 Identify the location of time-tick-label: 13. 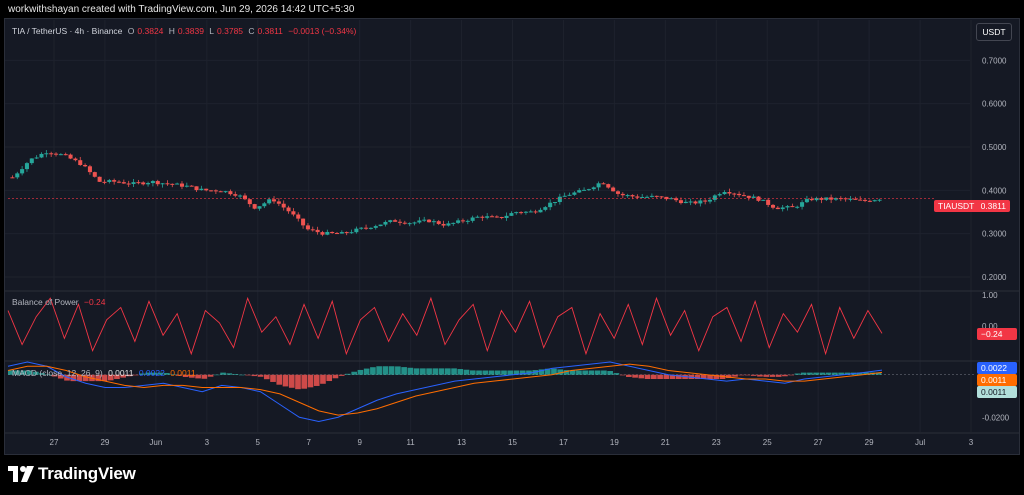
(461, 442).